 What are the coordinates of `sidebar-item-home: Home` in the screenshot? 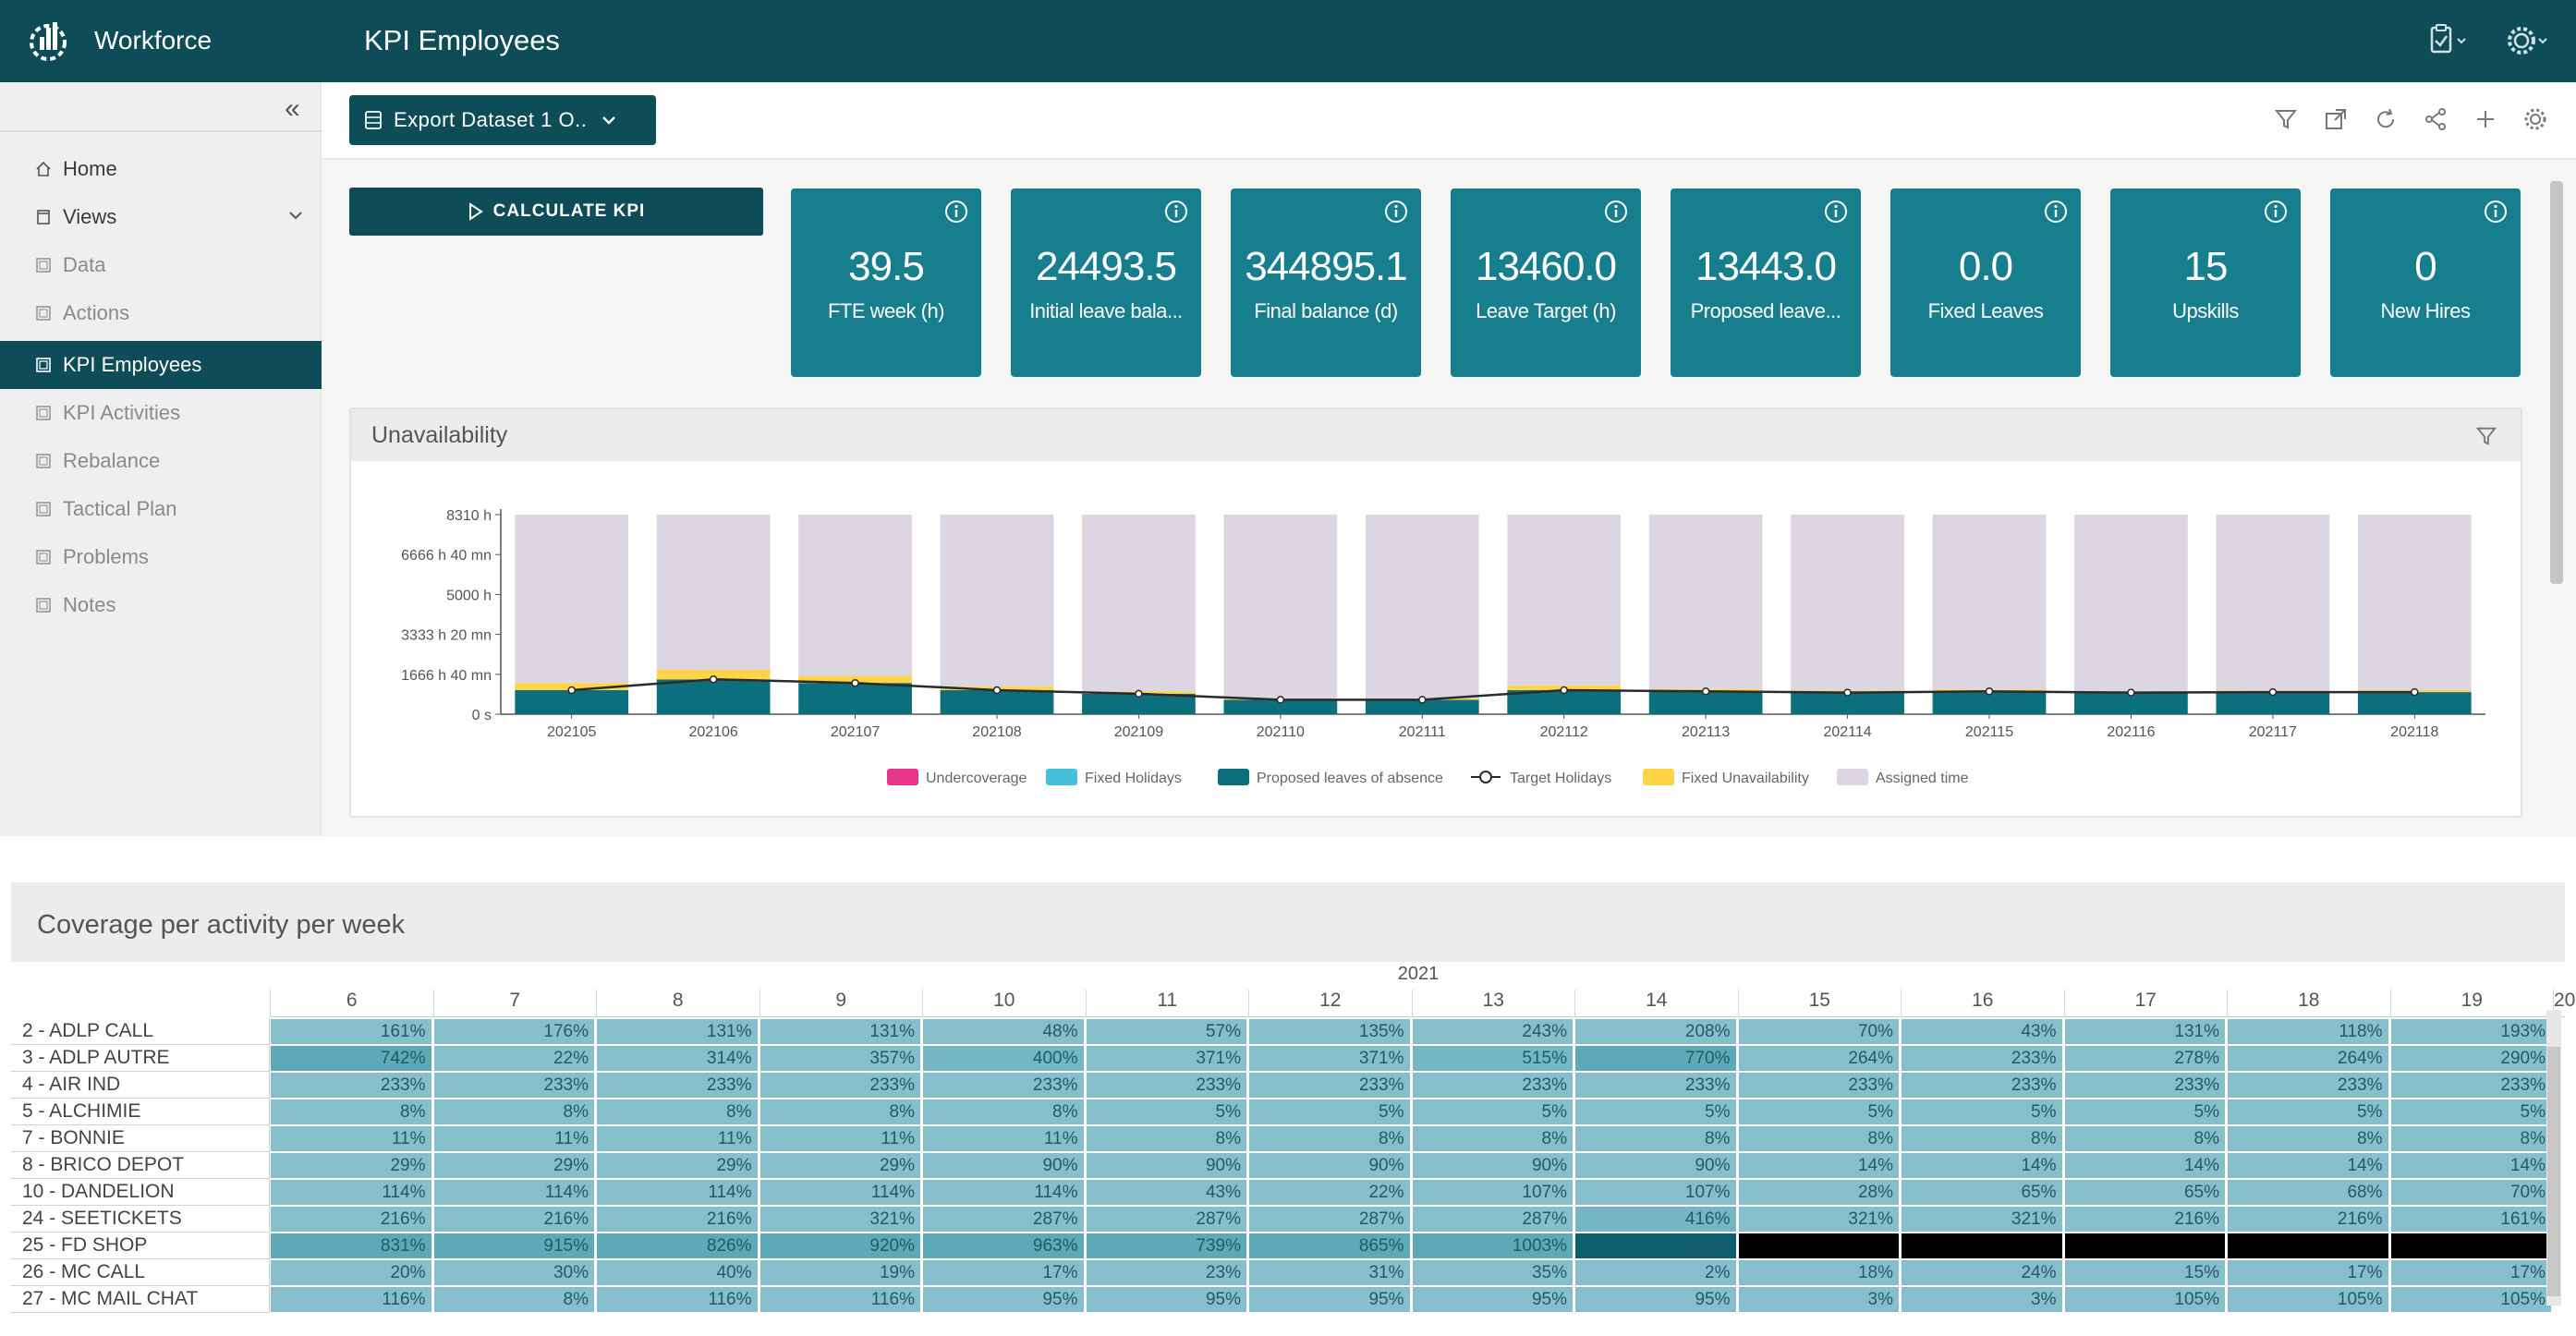 It's located at (161, 169).